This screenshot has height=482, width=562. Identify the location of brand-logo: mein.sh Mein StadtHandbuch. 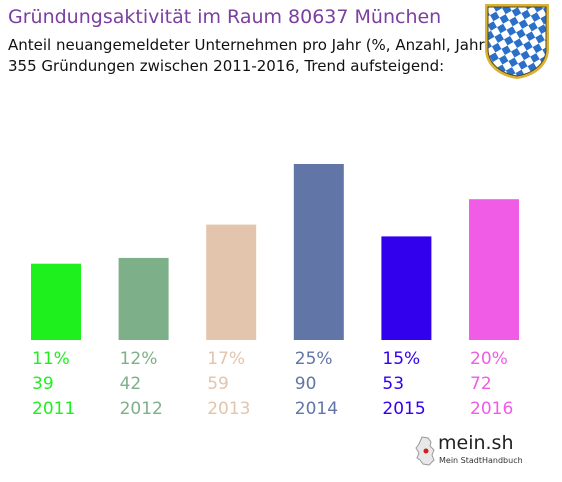
(470, 450).